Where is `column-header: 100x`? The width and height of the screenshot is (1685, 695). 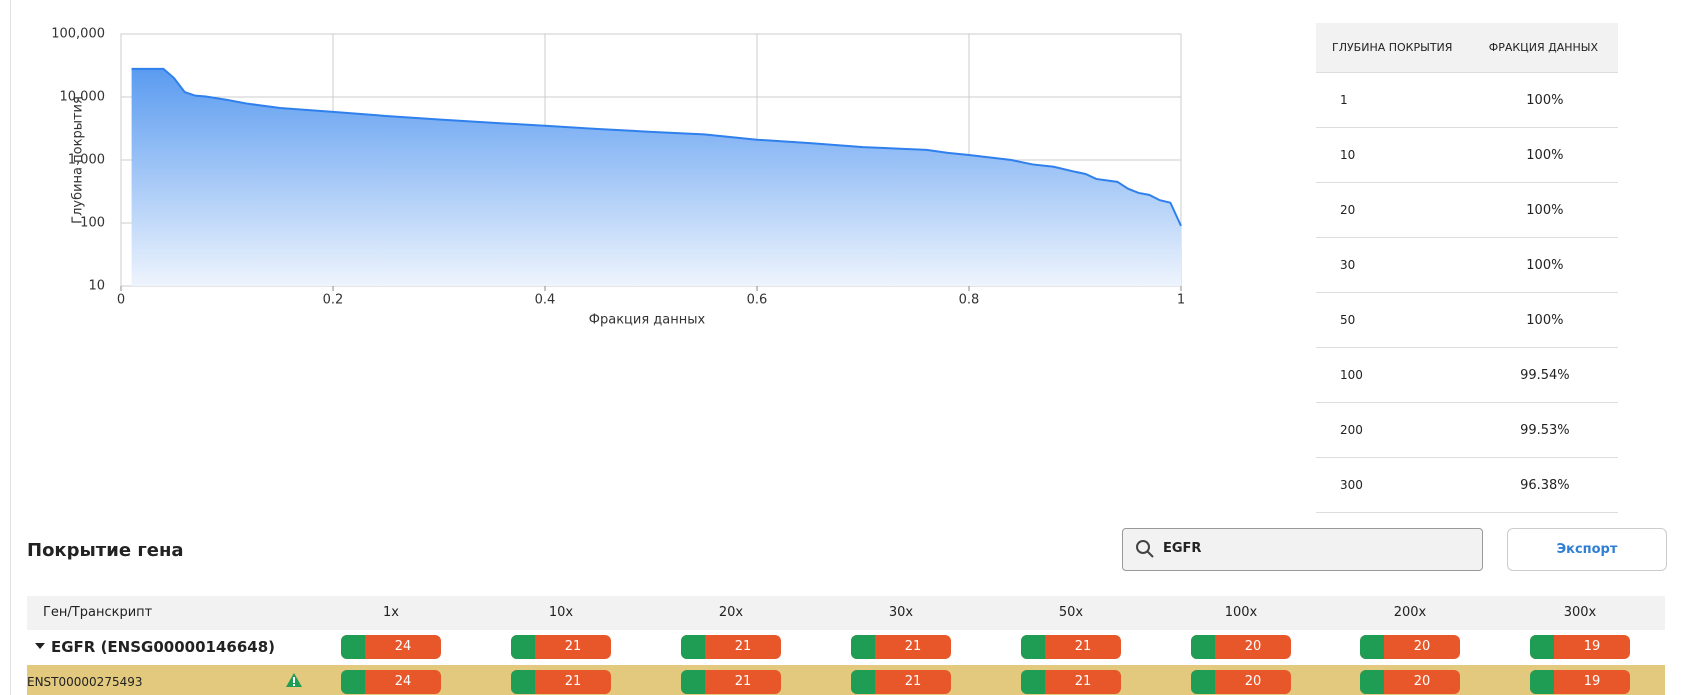
column-header: 100x is located at coordinates (1241, 612).